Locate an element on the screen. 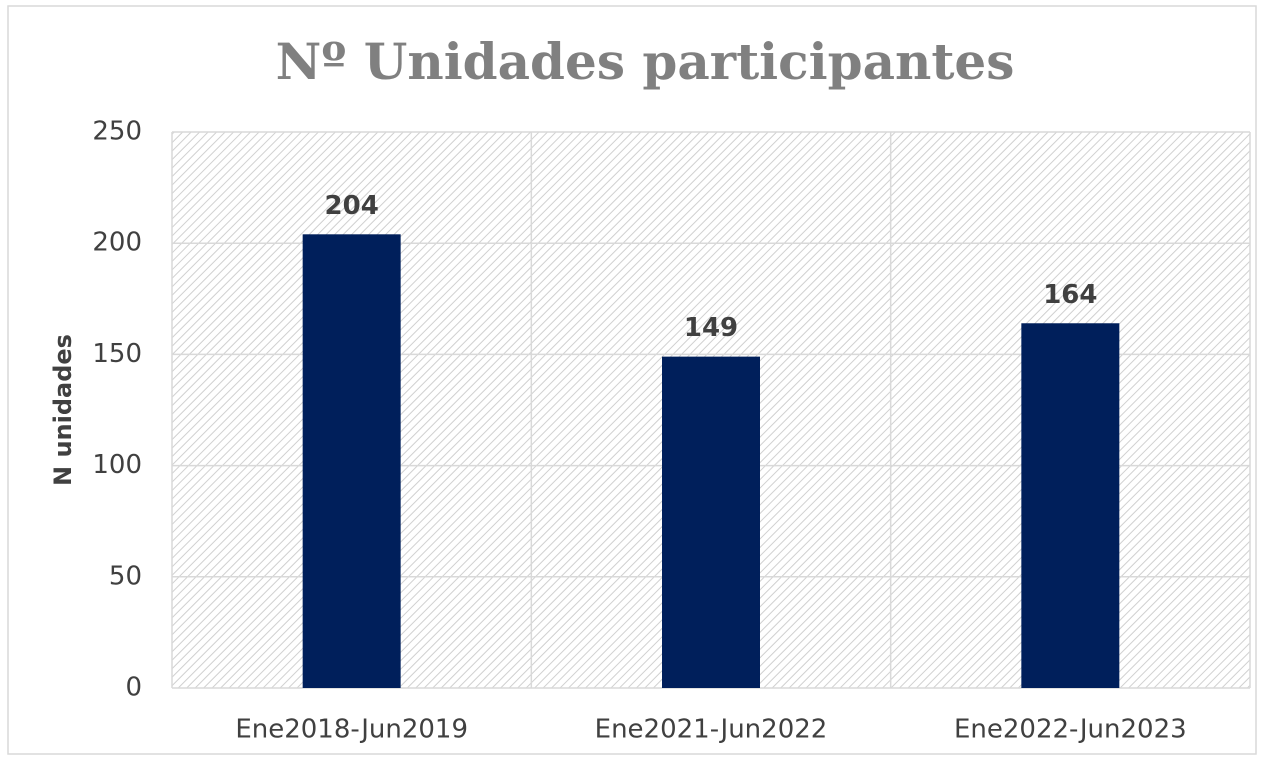 The image size is (1261, 759). y-tick-label: 200 is located at coordinates (117, 243).